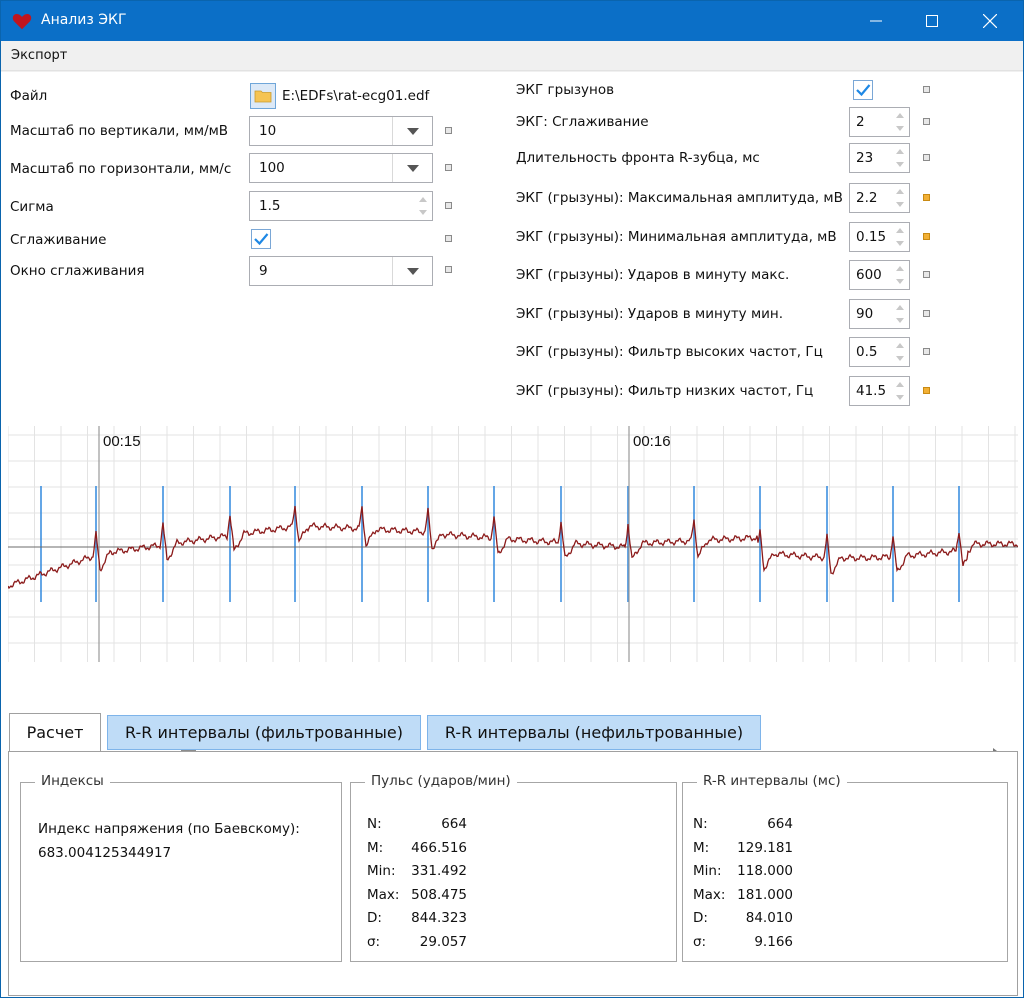  I want to click on rodent-param-spinbox: 23, so click(879, 158).